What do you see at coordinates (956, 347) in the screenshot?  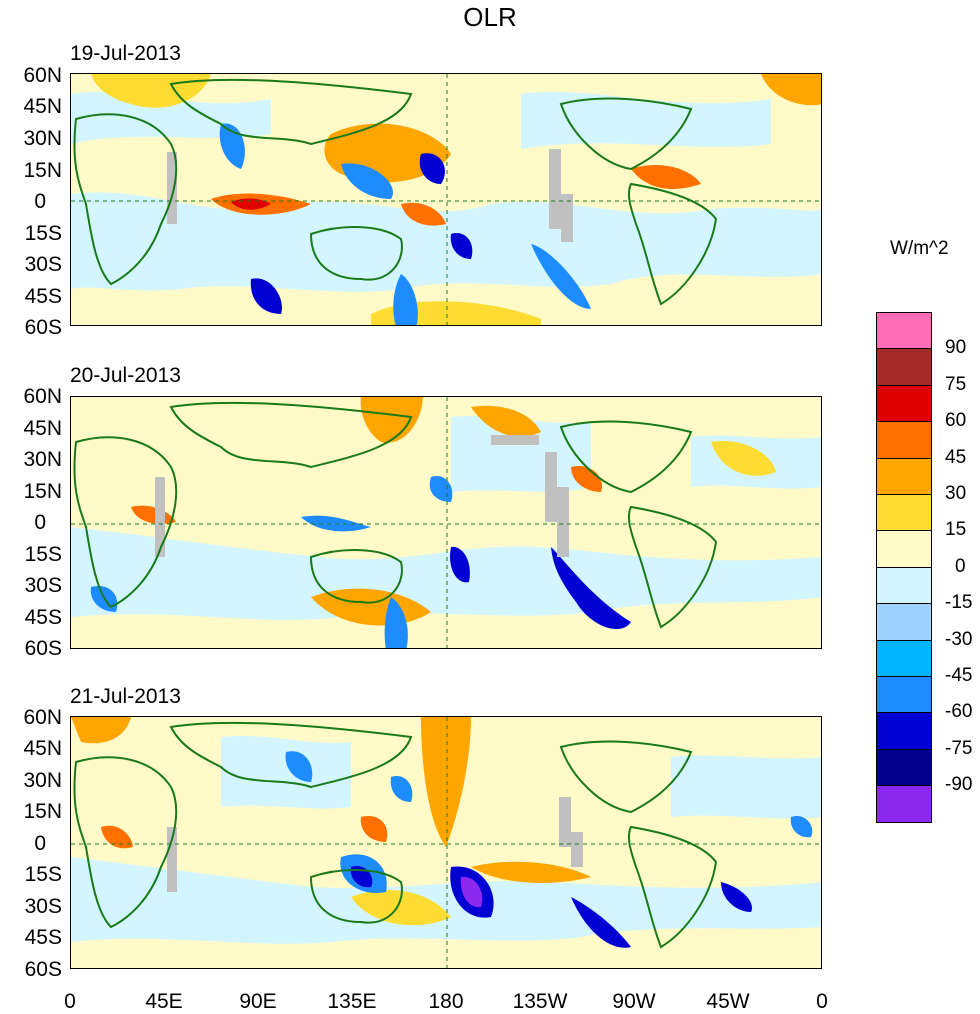 I see `colorbar-label: 90` at bounding box center [956, 347].